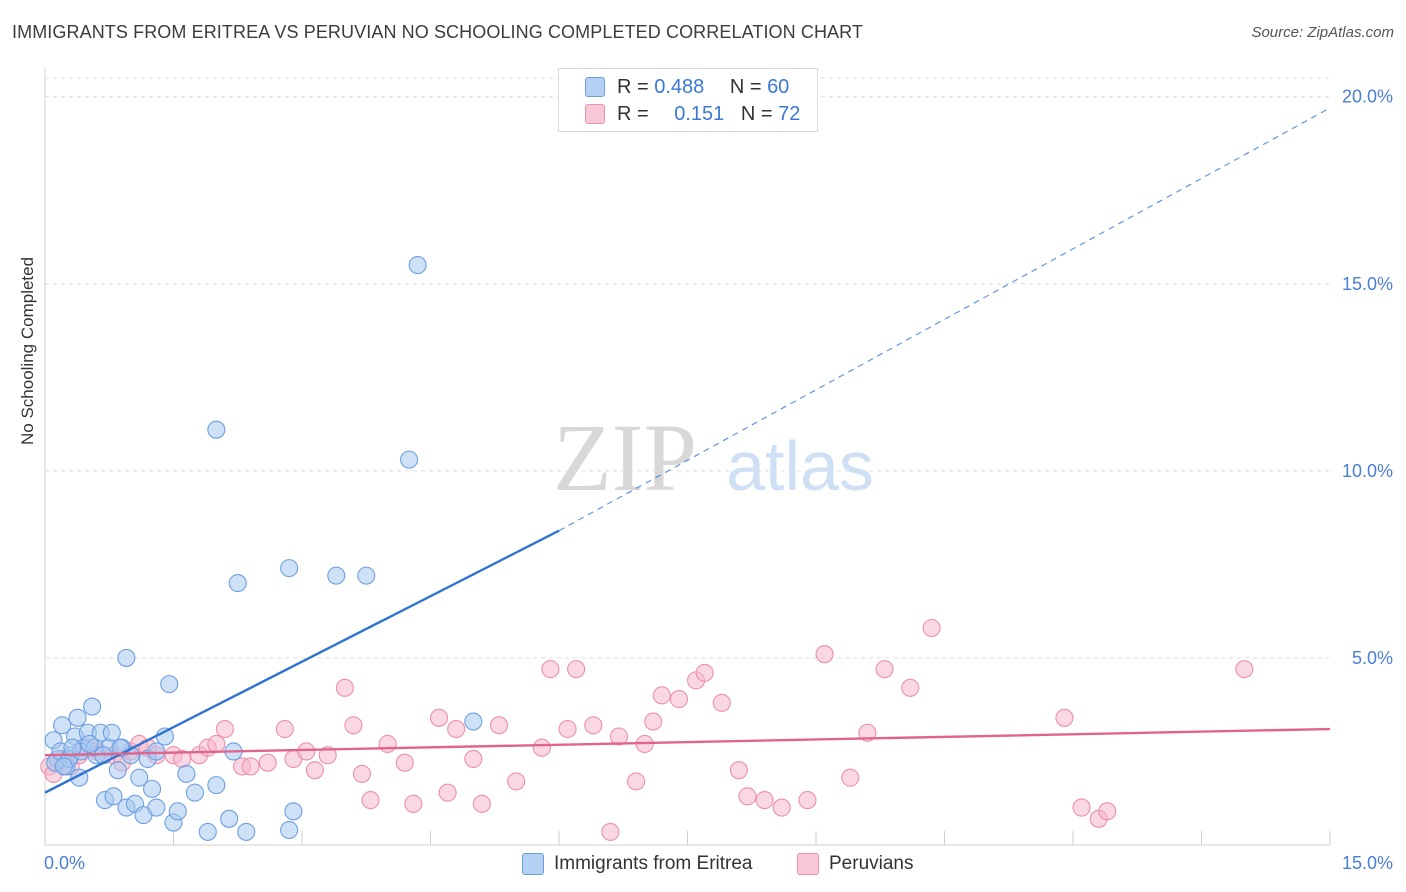 This screenshot has height=892, width=1406. What do you see at coordinates (1367, 97) in the screenshot?
I see `y-tick-label: 20.0%` at bounding box center [1367, 97].